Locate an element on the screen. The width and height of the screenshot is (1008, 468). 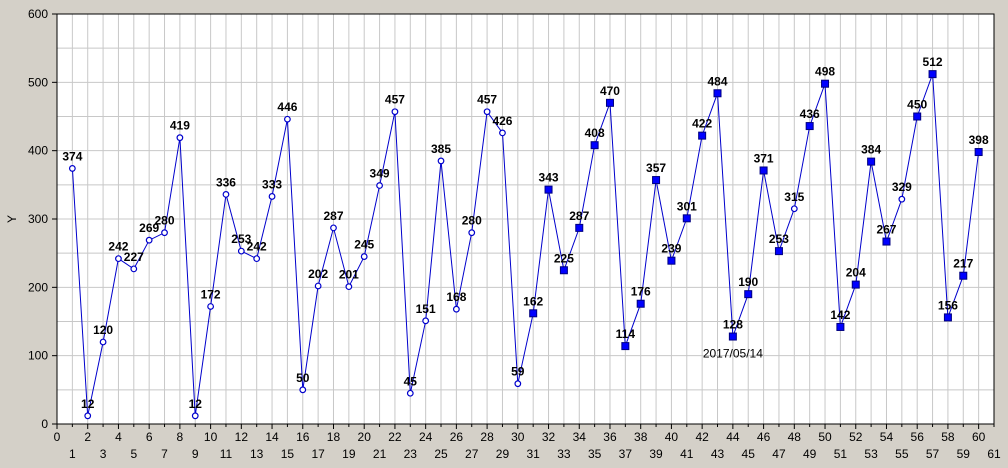
x-tick-label: 10 is located at coordinates (211, 437).